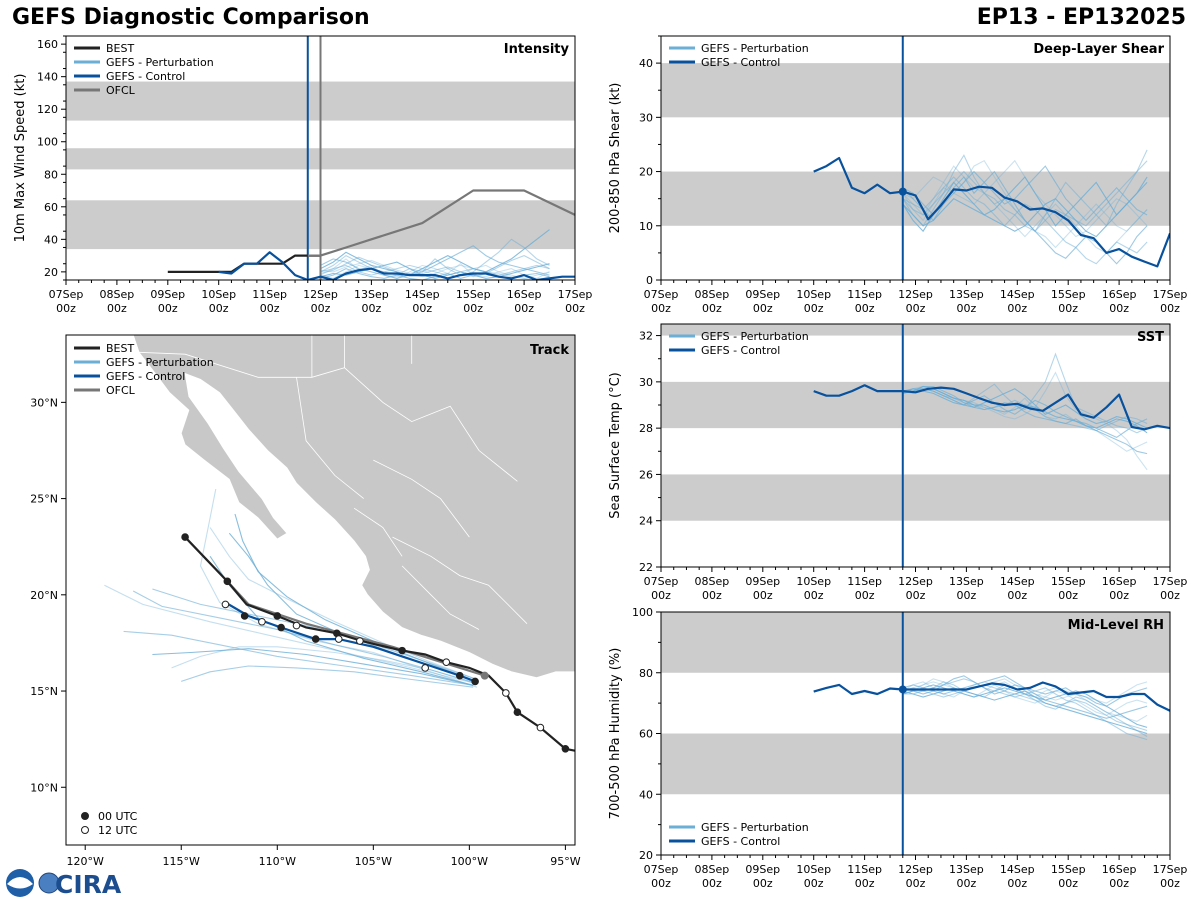 This screenshot has height=900, width=1200. What do you see at coordinates (902, 689) in the screenshot?
I see `rh-init-marker` at bounding box center [902, 689].